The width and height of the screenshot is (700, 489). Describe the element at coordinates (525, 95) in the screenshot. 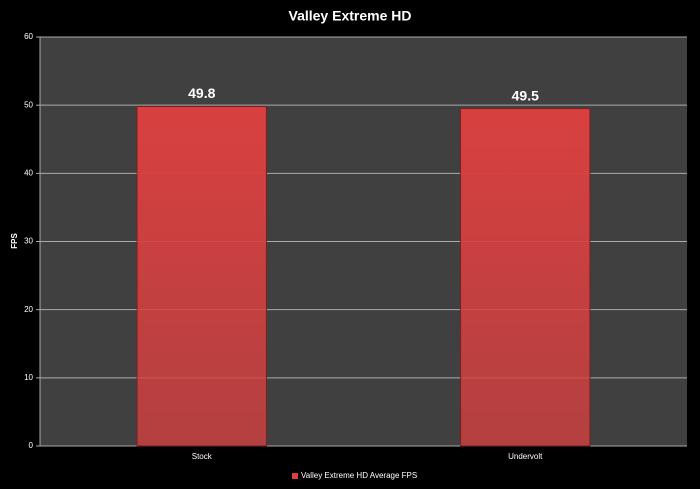

I see `data-label: 49.5` at that location.